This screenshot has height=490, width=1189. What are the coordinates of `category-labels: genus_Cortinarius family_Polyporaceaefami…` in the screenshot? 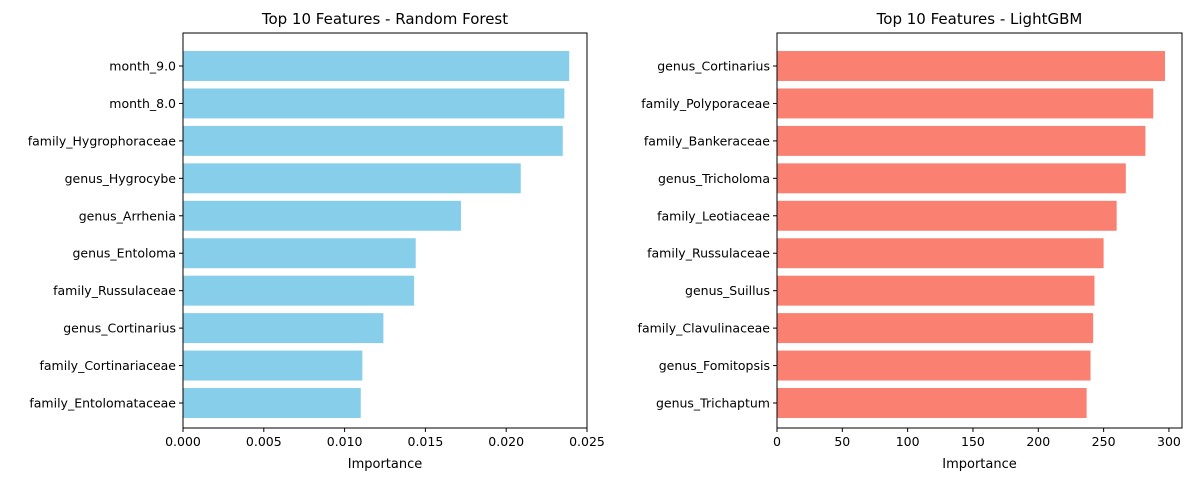 It's located at (707, 235).